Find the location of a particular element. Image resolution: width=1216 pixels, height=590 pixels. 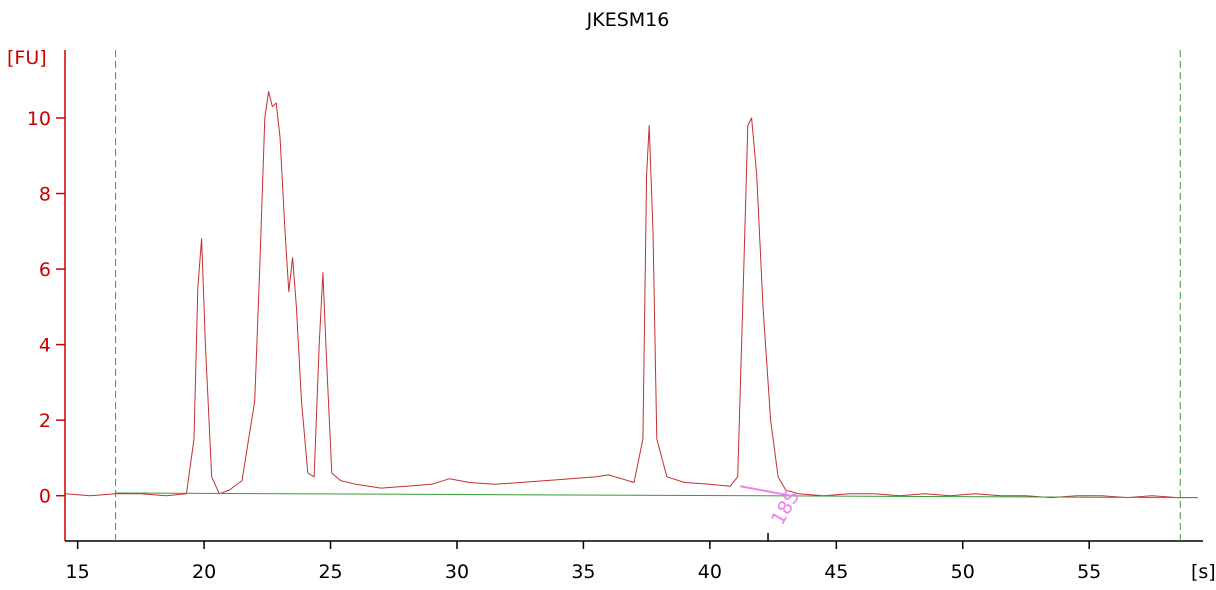

x-tick-label: 30 is located at coordinates (457, 572).